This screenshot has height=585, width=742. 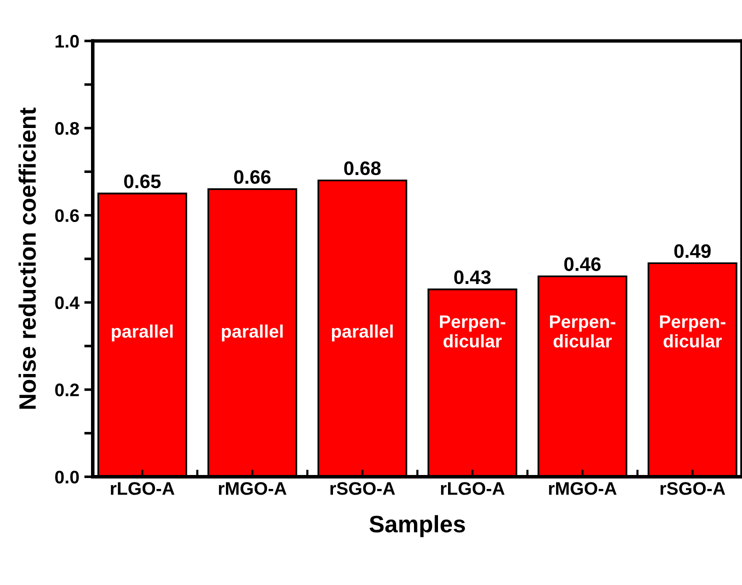 What do you see at coordinates (362, 168) in the screenshot?
I see `data-label: 0.68` at bounding box center [362, 168].